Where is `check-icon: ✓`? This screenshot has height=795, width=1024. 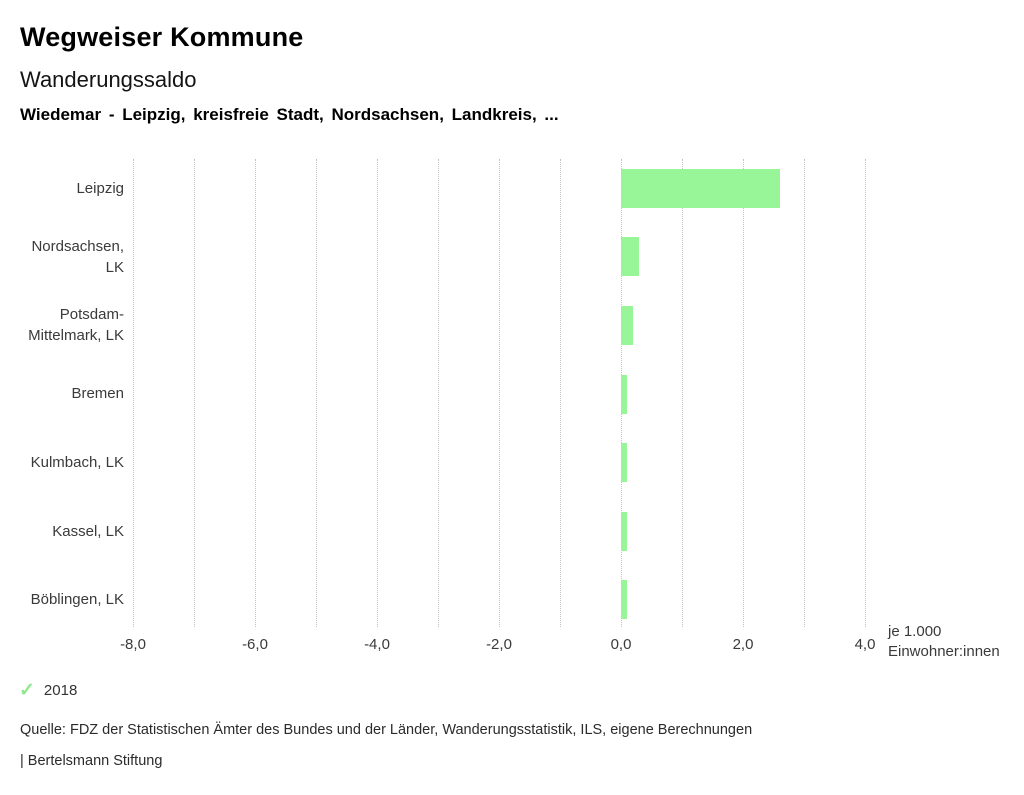
check-icon: ✓ is located at coordinates (27, 690).